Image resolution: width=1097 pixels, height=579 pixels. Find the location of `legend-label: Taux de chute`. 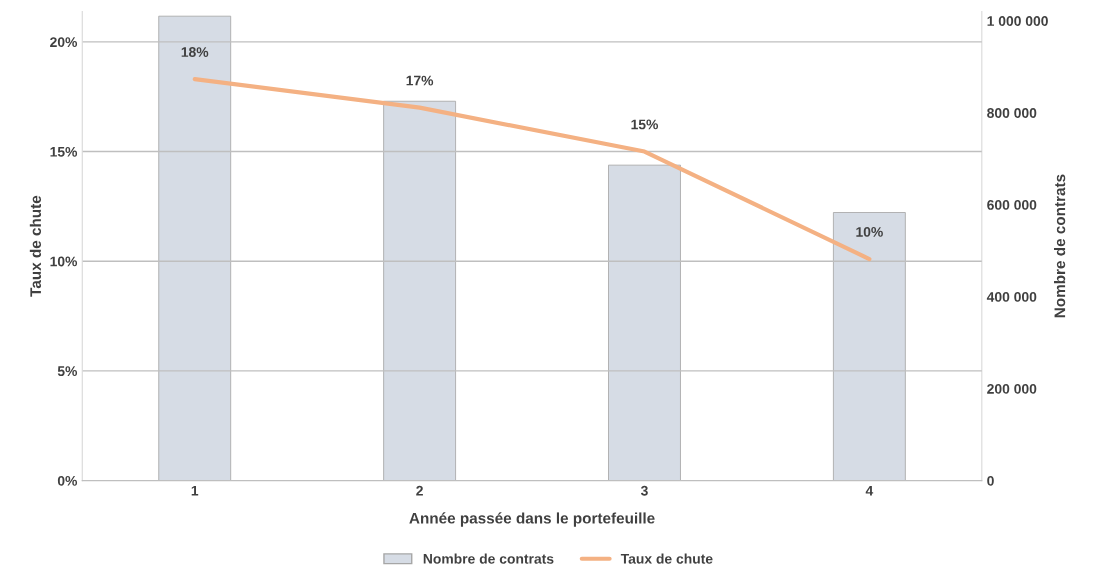

legend-label: Taux de chute is located at coordinates (666, 558).